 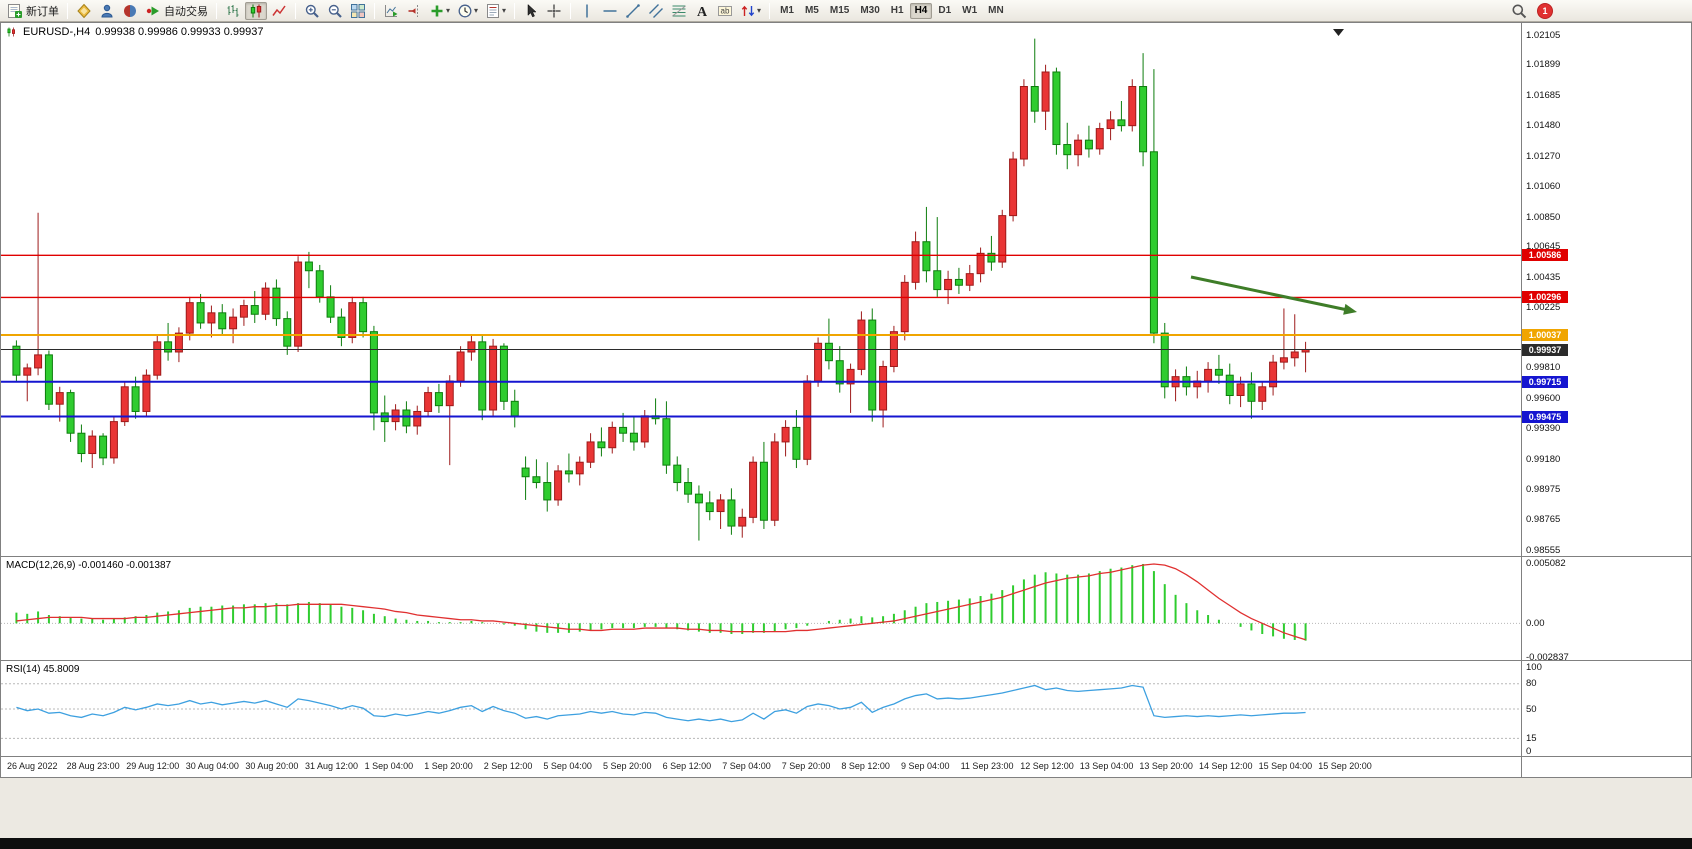 What do you see at coordinates (1545, 416) in the screenshot?
I see `support-line-2-tag: 0.99475` at bounding box center [1545, 416].